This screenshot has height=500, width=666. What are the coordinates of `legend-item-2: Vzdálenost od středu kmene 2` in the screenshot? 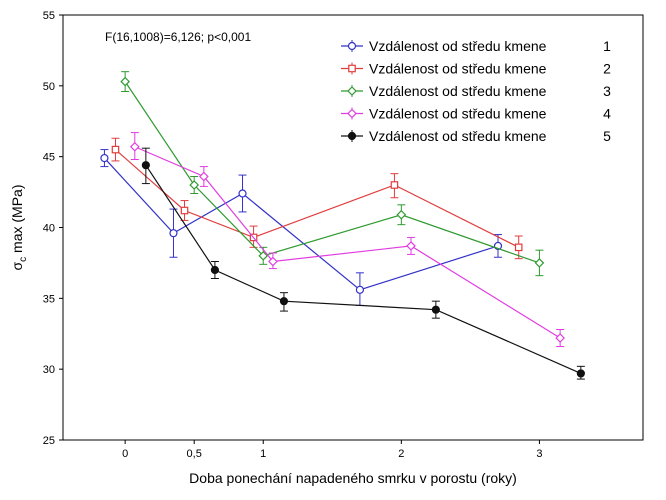 It's located at (476, 69).